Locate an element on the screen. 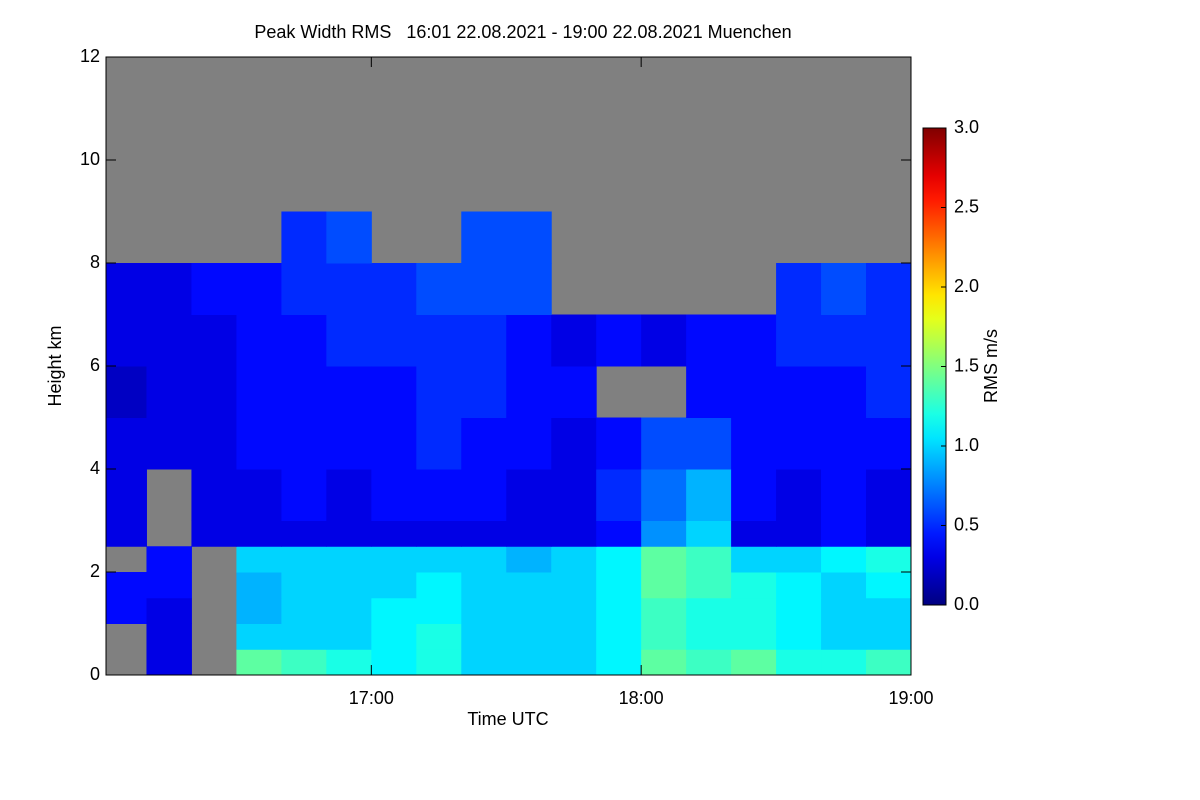  y-tick-label: 10 is located at coordinates (90, 159).